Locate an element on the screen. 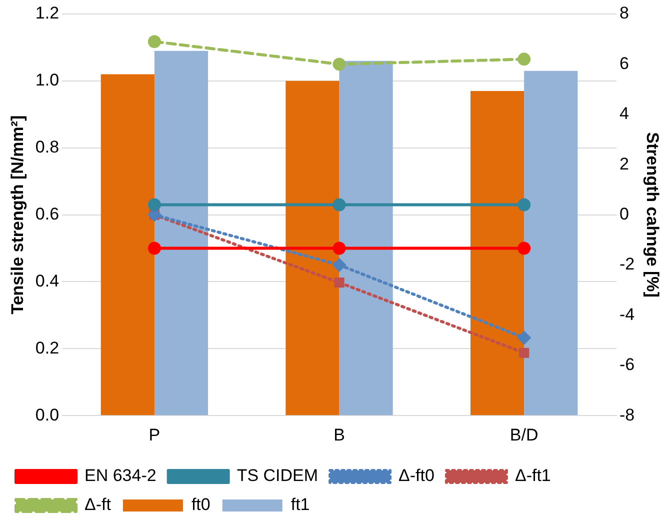 The height and width of the screenshot is (524, 670). y-tick-label: 0.2 is located at coordinates (47, 348).